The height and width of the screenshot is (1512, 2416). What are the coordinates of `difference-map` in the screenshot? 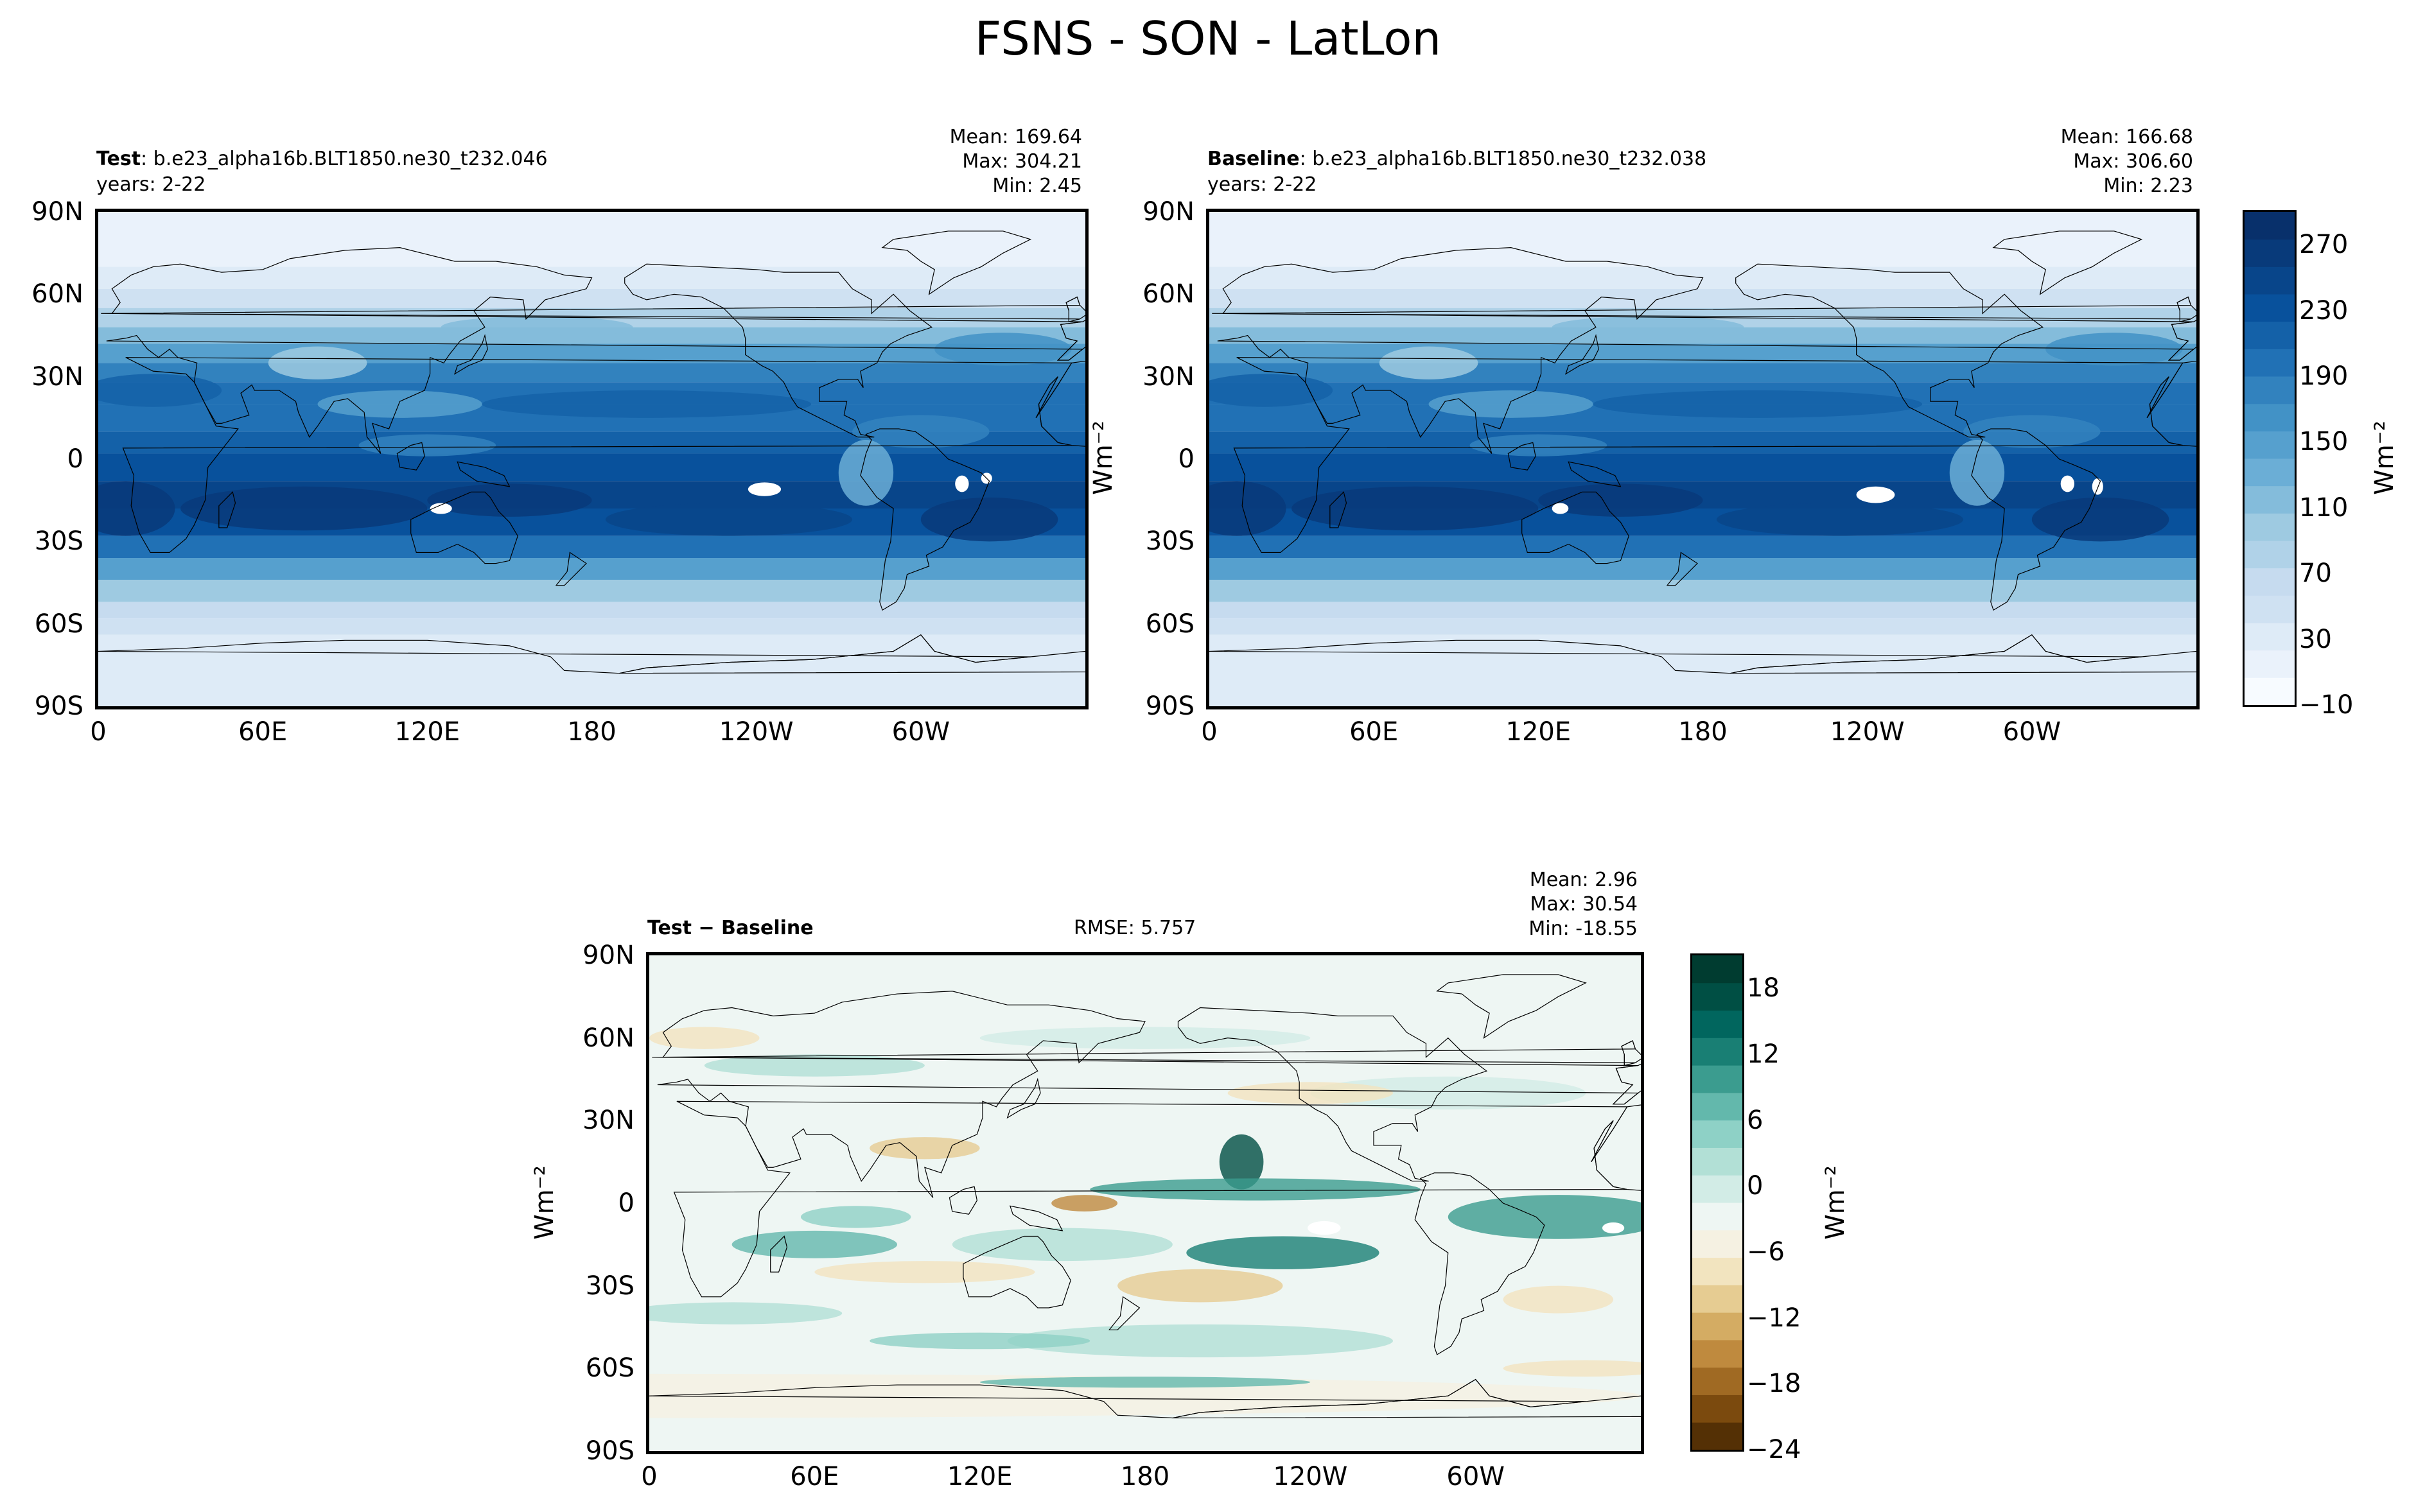 It's located at (1145, 1203).